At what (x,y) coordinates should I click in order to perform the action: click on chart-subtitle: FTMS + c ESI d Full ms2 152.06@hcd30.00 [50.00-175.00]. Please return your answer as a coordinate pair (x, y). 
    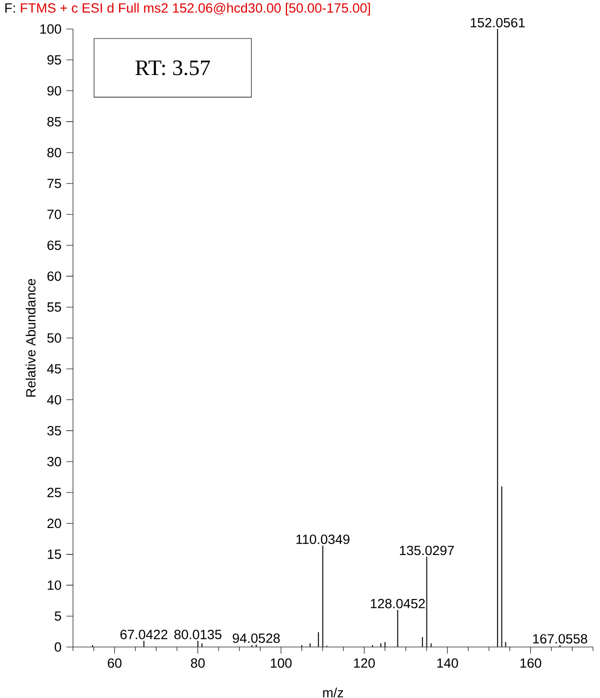
    Looking at the image, I should click on (195, 9).